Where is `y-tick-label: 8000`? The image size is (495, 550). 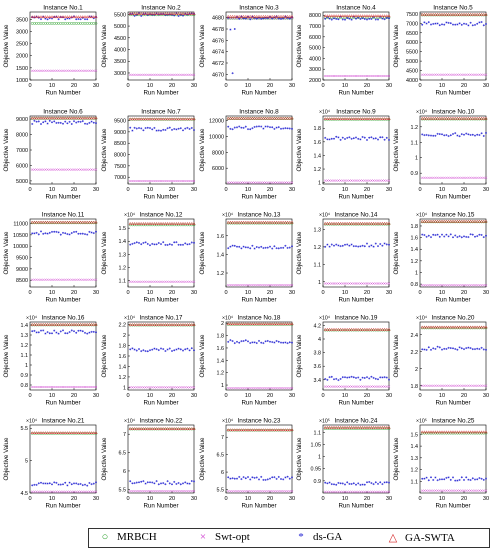
y-tick-label: 8000 is located at coordinates (22, 136).